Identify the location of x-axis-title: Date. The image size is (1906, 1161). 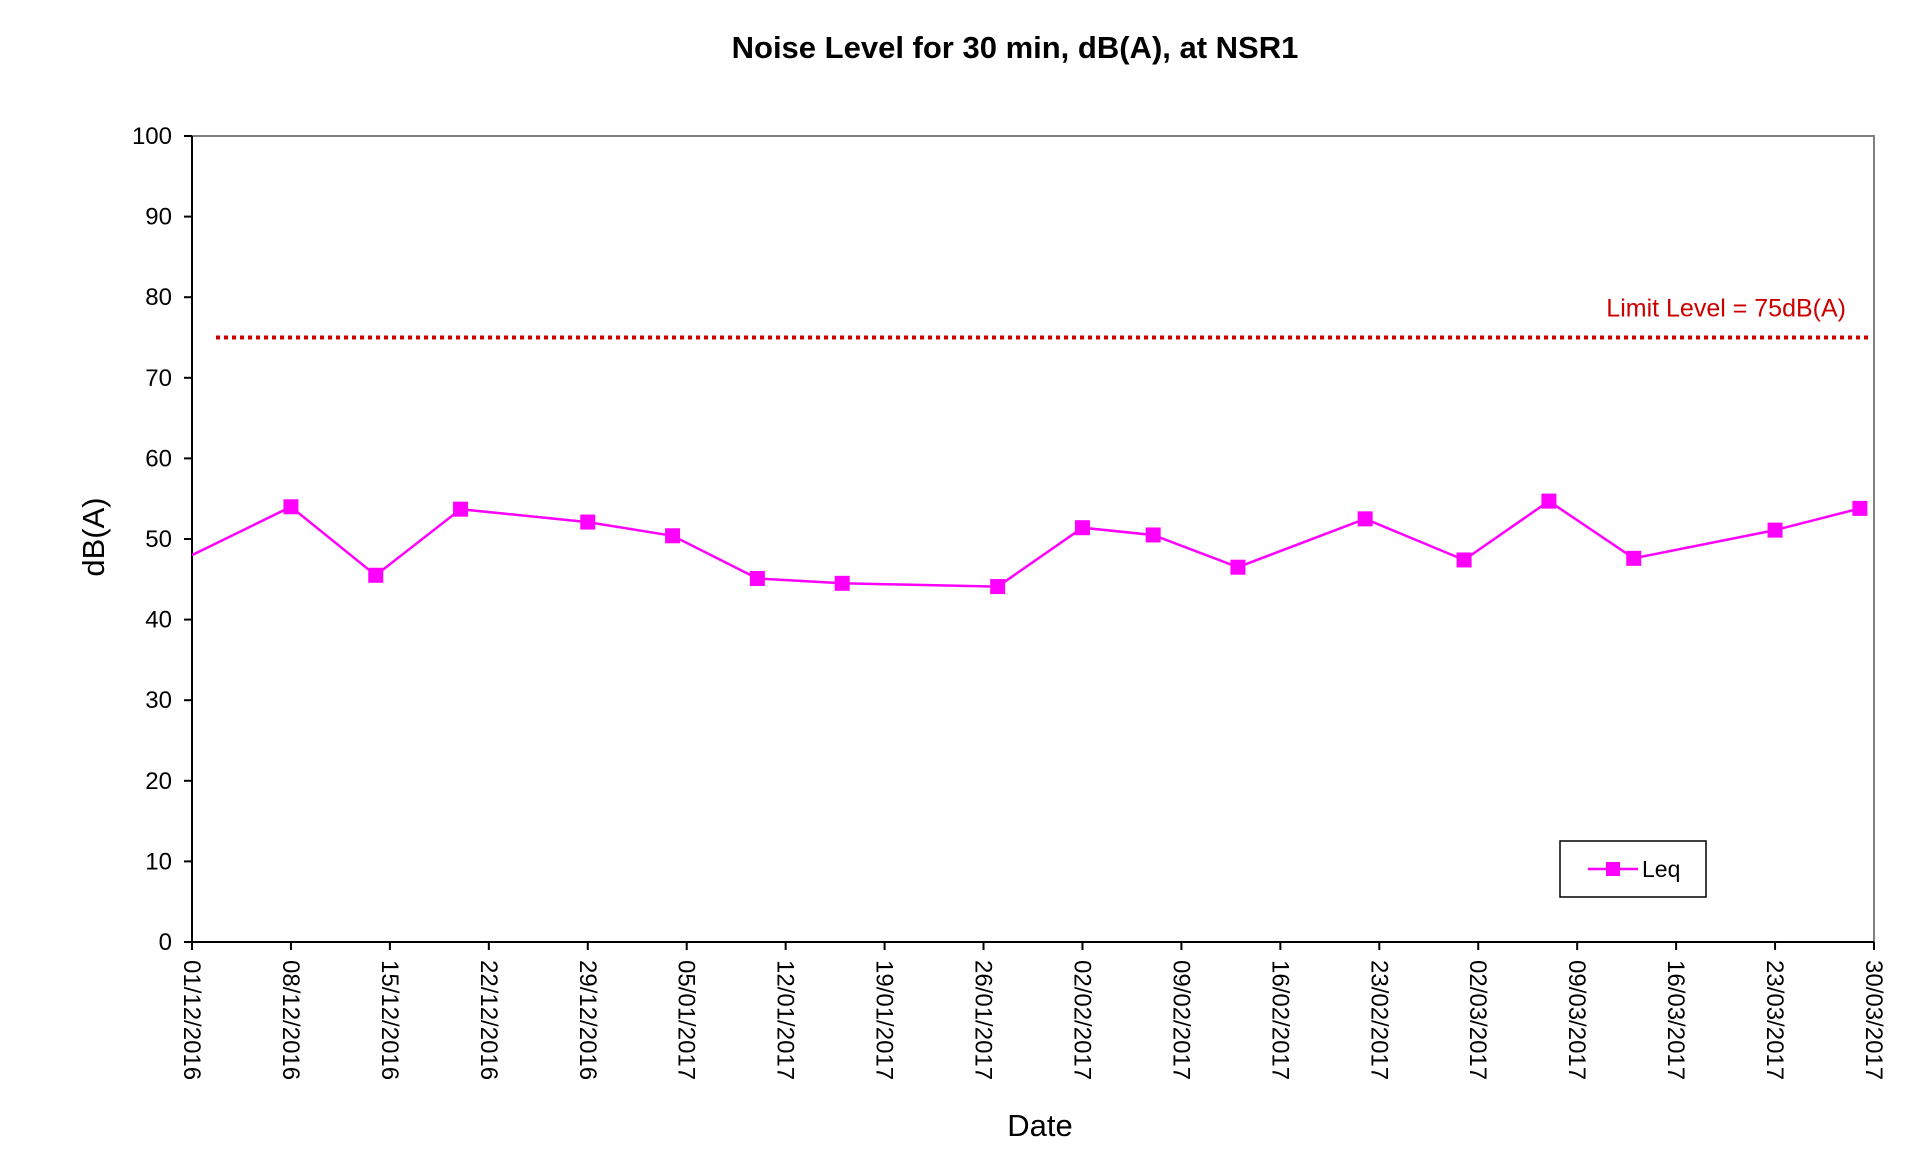
(1039, 1125).